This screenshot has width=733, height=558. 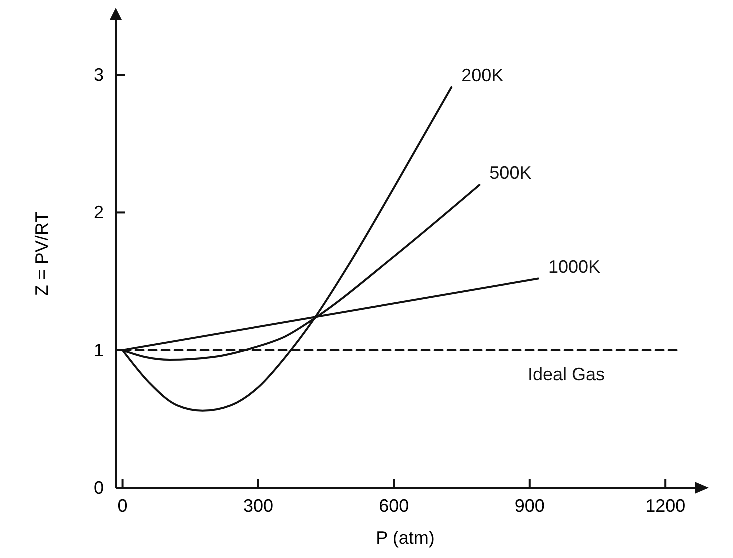 I want to click on series-label: 1000K, so click(x=574, y=266).